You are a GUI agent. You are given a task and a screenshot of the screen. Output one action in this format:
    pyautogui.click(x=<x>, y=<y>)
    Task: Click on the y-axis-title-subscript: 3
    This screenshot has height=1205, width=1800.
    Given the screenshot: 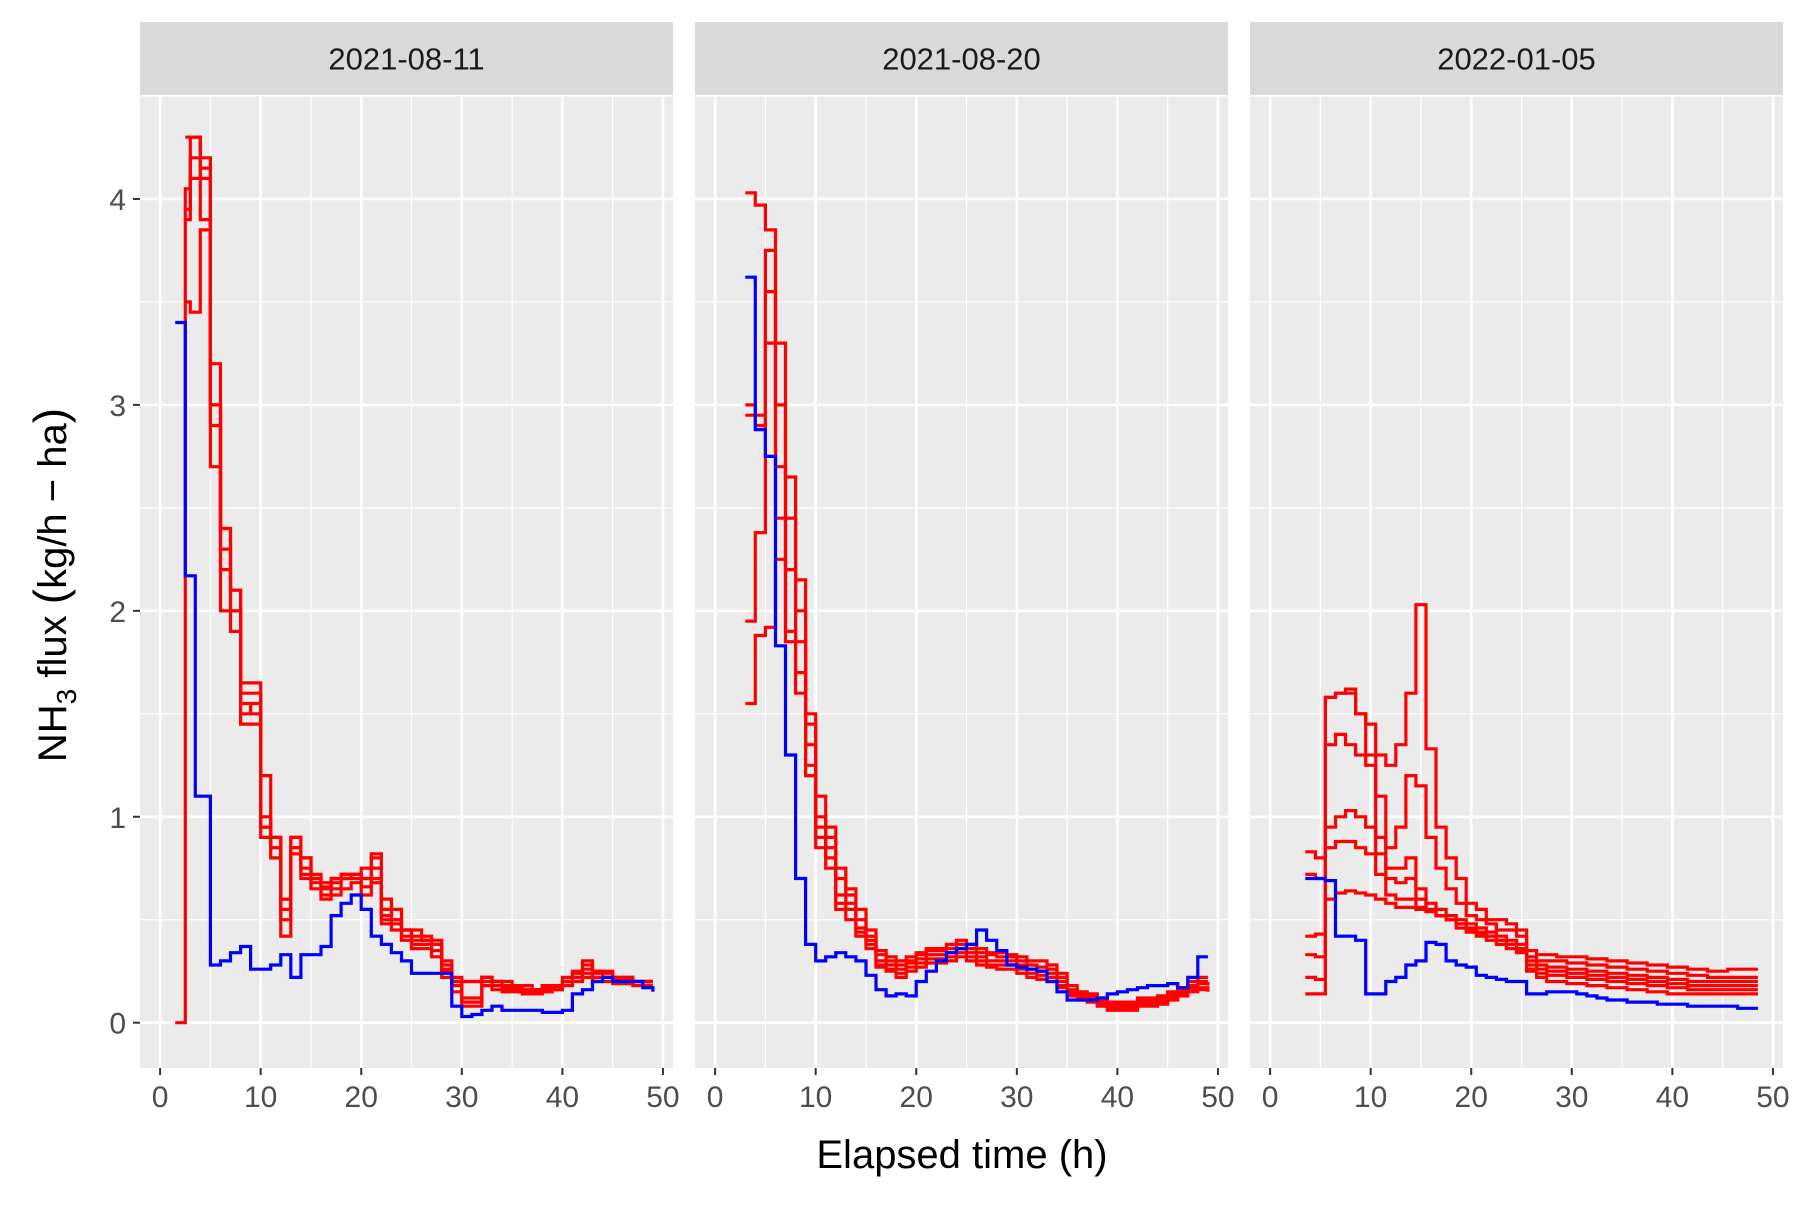 What is the action you would take?
    pyautogui.click(x=66, y=697)
    